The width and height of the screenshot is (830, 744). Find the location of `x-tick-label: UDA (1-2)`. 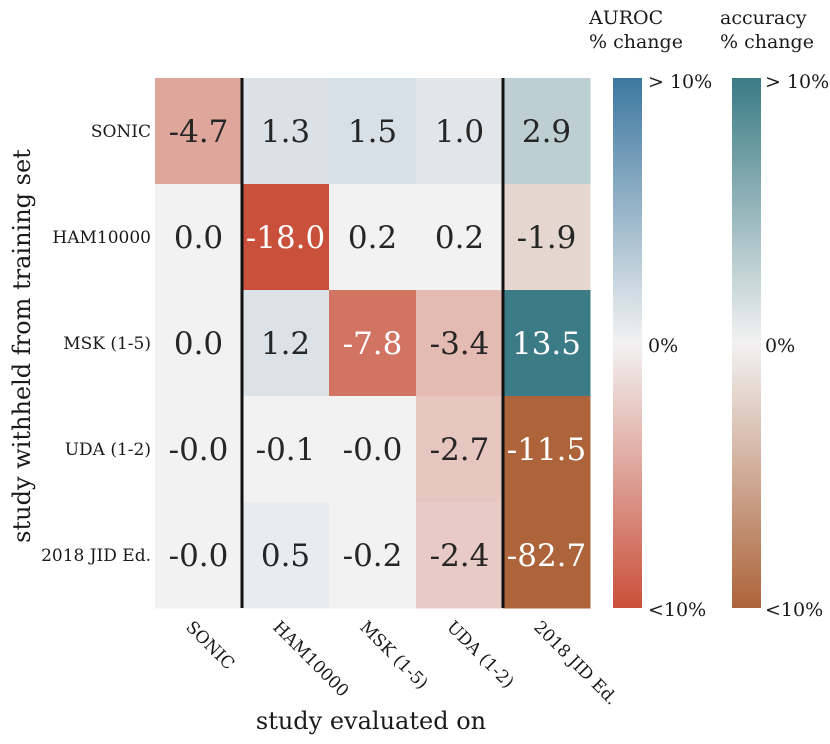

x-tick-label: UDA (1-2) is located at coordinates (479, 654).